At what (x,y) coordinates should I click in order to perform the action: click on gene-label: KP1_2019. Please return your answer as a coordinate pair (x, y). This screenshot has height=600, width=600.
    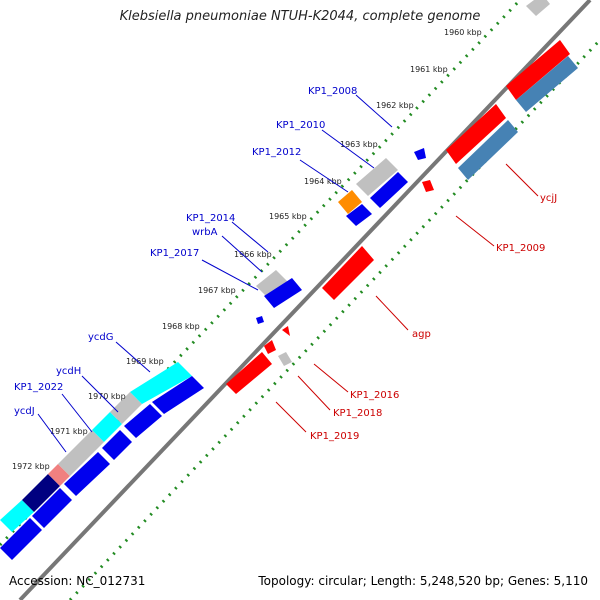
    Looking at the image, I should click on (334, 436).